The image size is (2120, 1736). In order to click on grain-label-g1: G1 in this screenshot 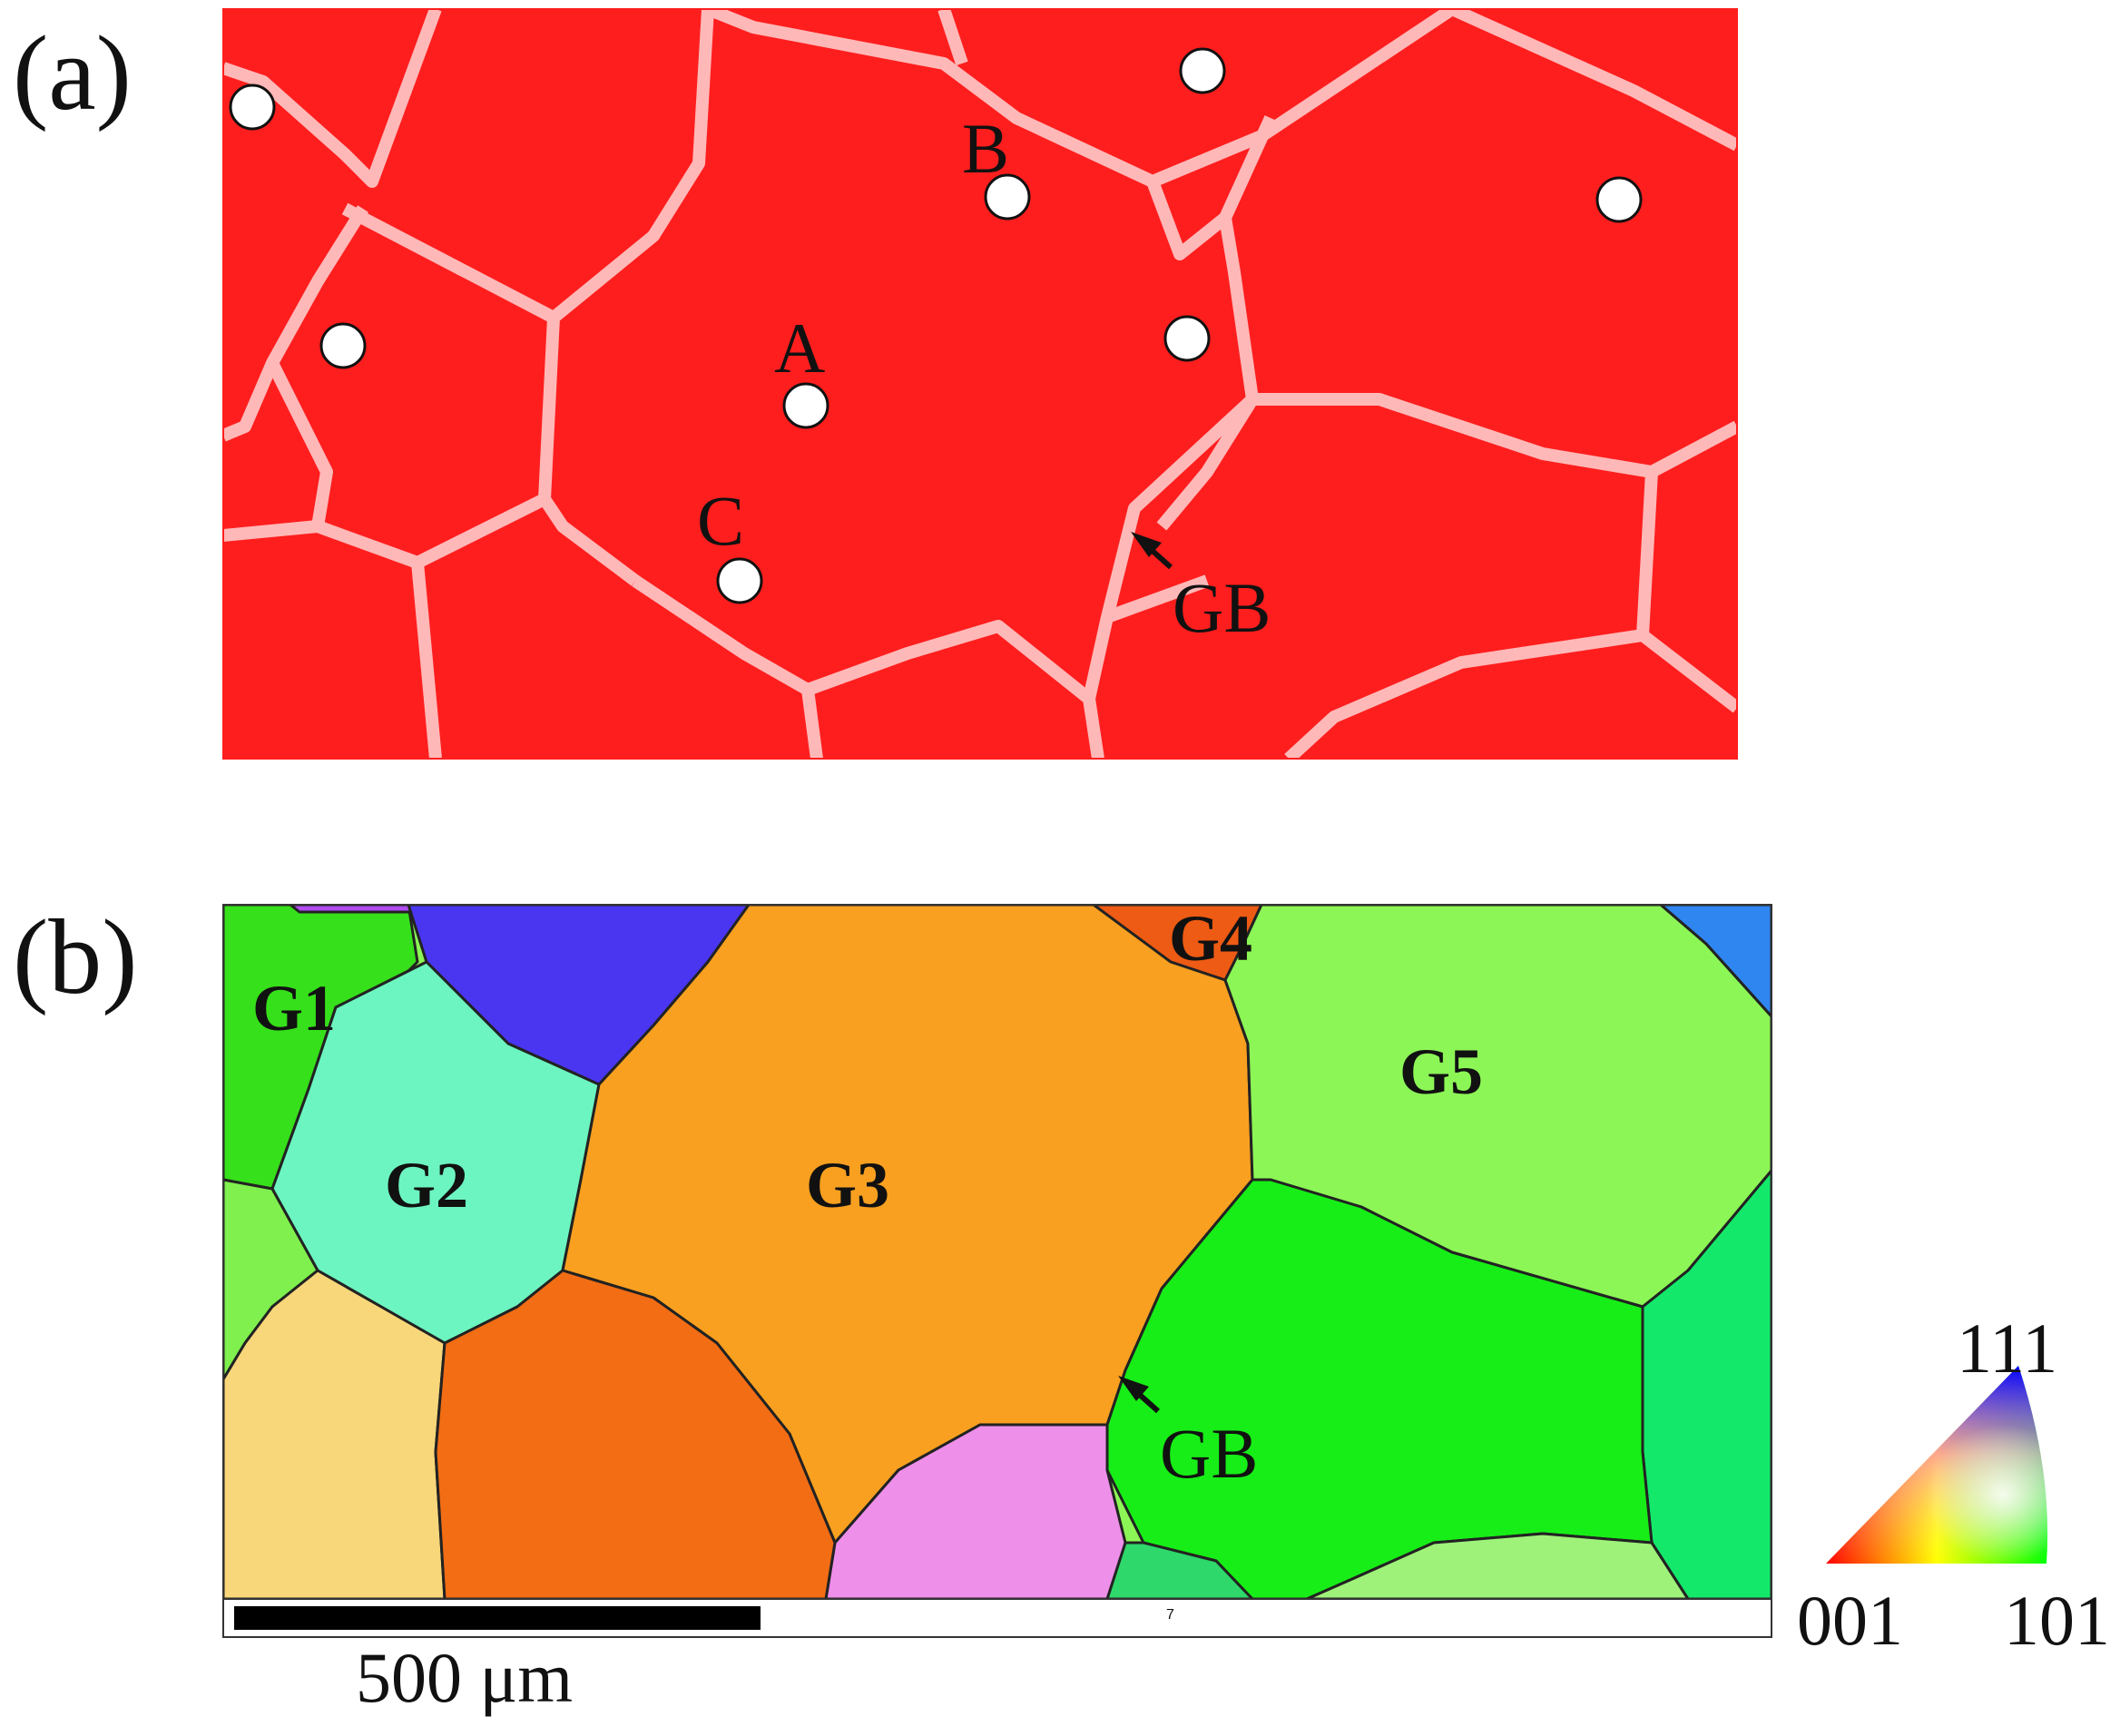, I will do `click(294, 1008)`.